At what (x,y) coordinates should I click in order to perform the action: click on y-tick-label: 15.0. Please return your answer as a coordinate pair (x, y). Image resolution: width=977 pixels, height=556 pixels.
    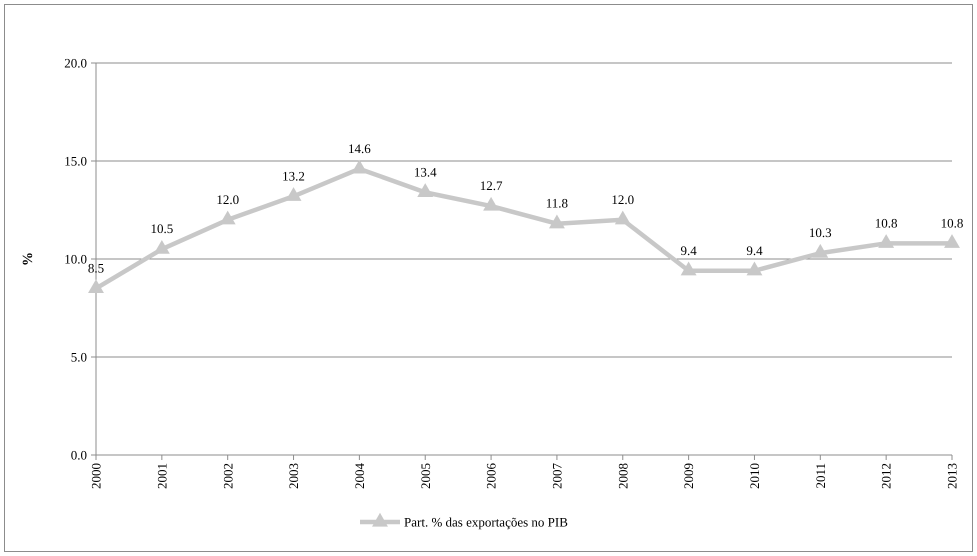
    Looking at the image, I should click on (75, 161).